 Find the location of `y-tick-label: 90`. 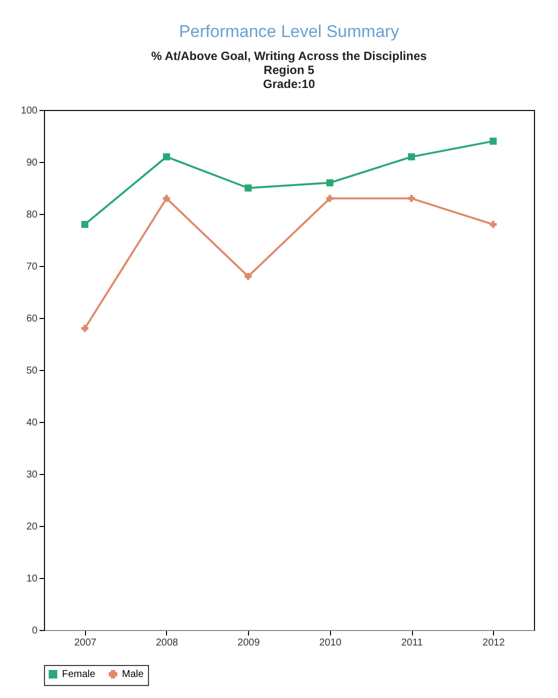

y-tick-label: 90 is located at coordinates (32, 163).